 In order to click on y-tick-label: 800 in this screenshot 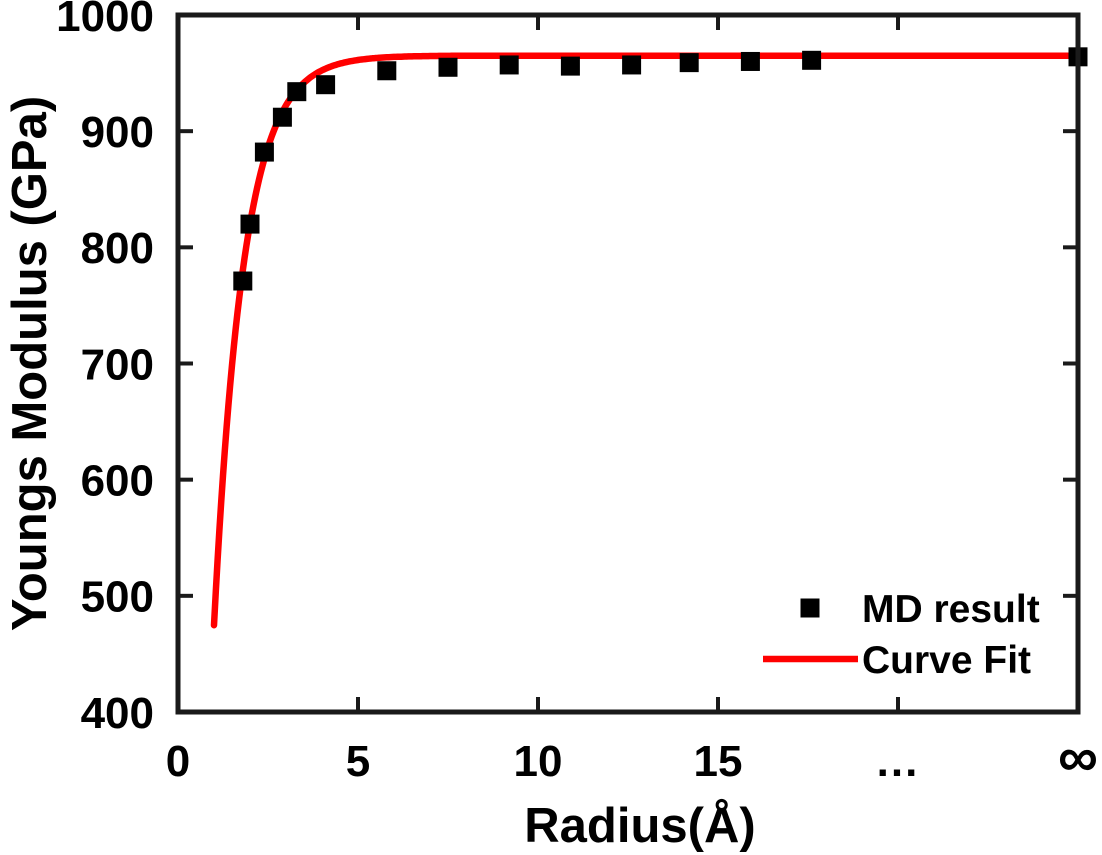, I will do `click(117, 248)`.